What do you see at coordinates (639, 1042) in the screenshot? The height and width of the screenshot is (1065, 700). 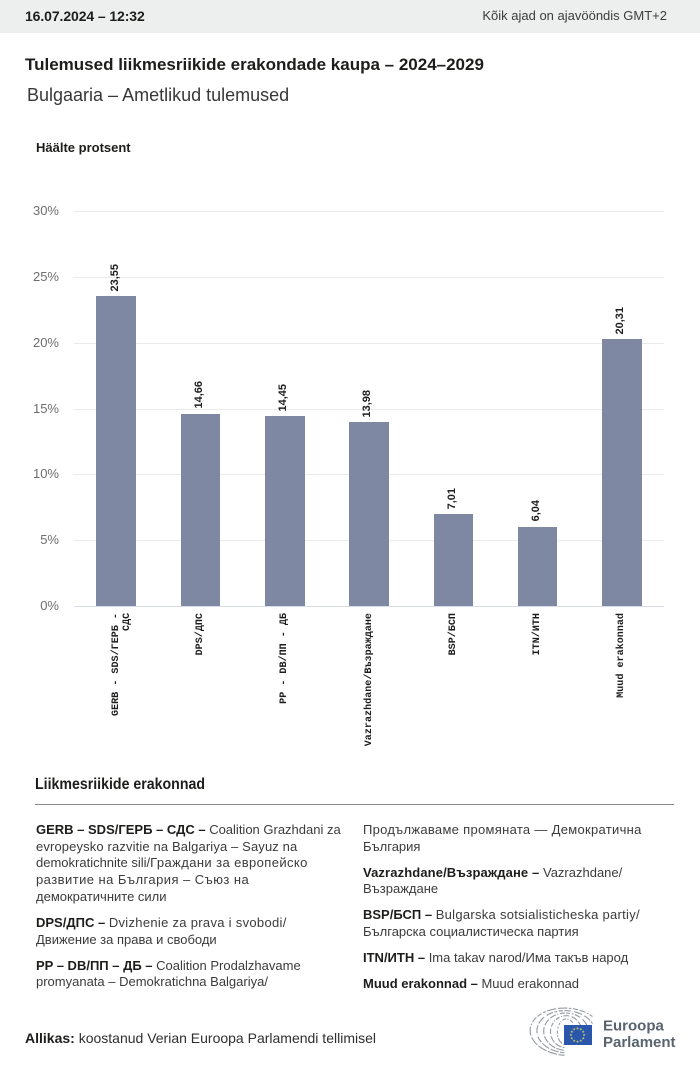 I see `svg-text: Parlament` at bounding box center [639, 1042].